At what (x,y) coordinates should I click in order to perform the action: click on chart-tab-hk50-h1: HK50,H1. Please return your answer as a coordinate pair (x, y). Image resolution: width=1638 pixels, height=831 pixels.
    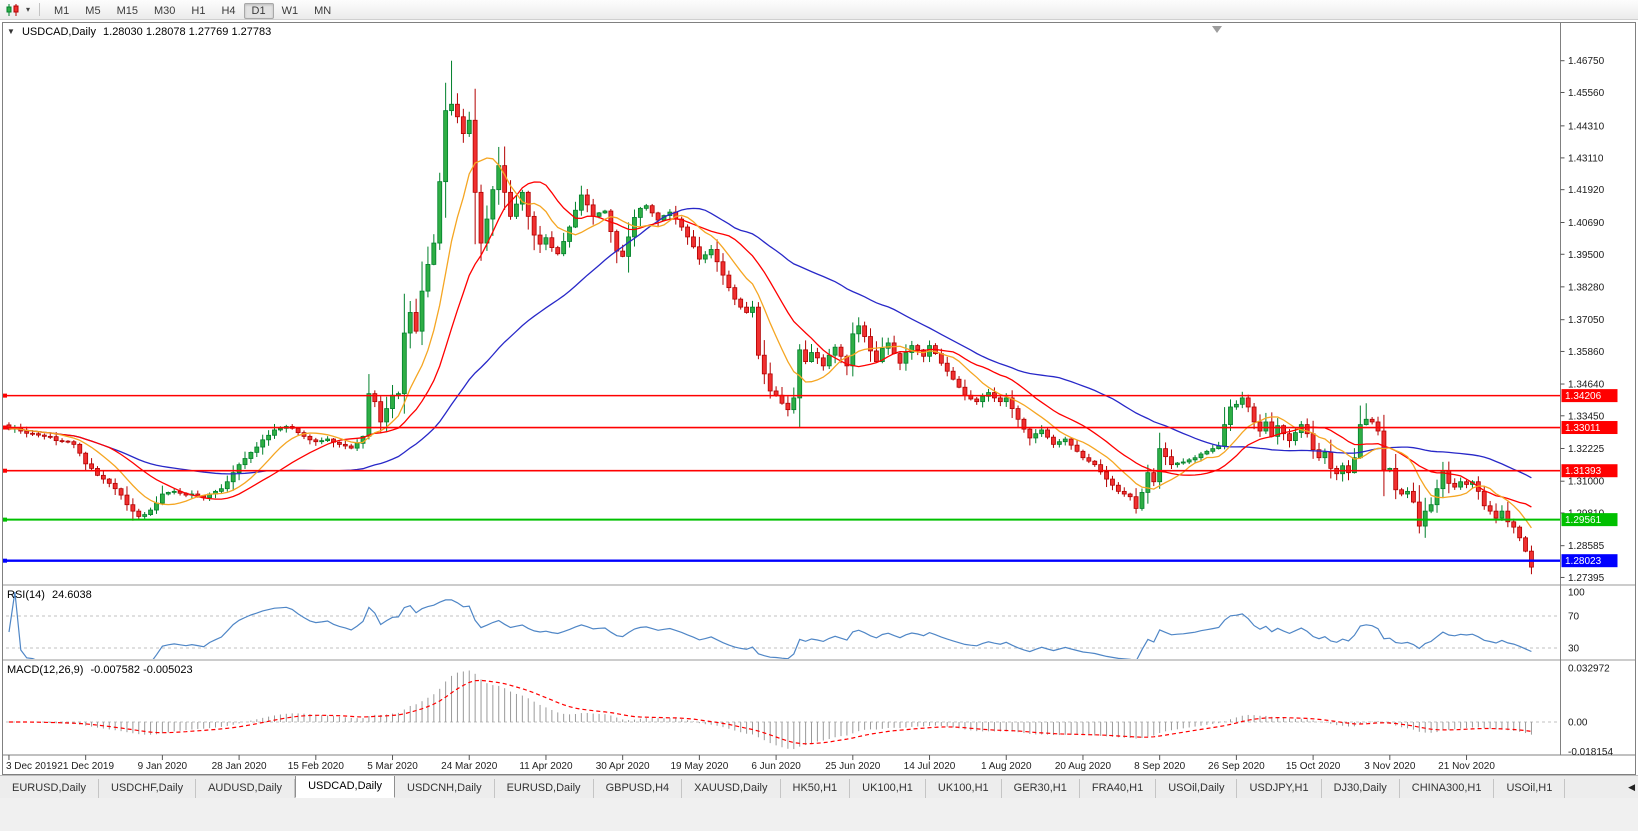
    Looking at the image, I should click on (815, 788).